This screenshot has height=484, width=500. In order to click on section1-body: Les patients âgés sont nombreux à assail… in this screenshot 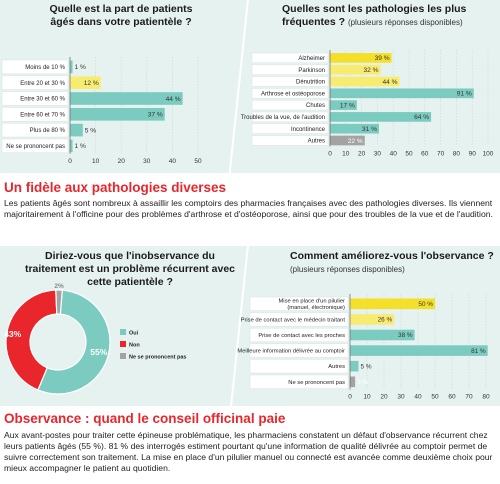, I will do `click(248, 208)`.